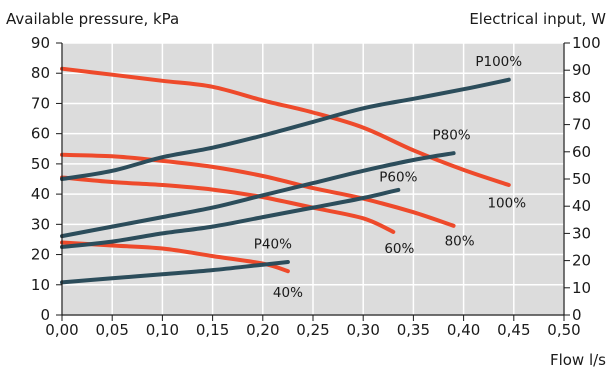  What do you see at coordinates (506, 204) in the screenshot?
I see `series-label-100: 100%` at bounding box center [506, 204].